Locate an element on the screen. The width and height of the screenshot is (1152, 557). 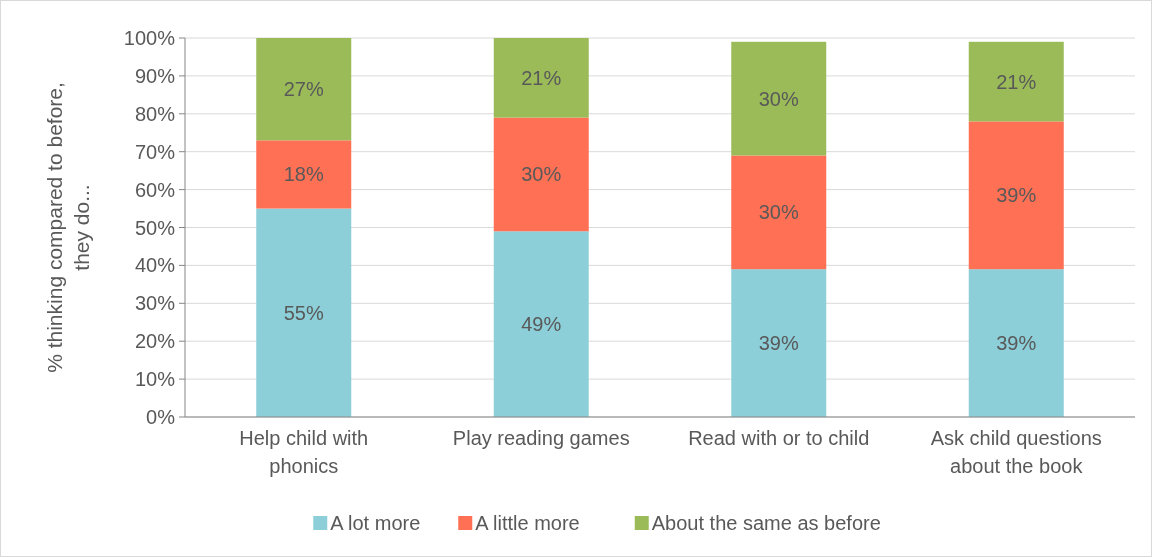
data-label: 55% is located at coordinates (303, 312).